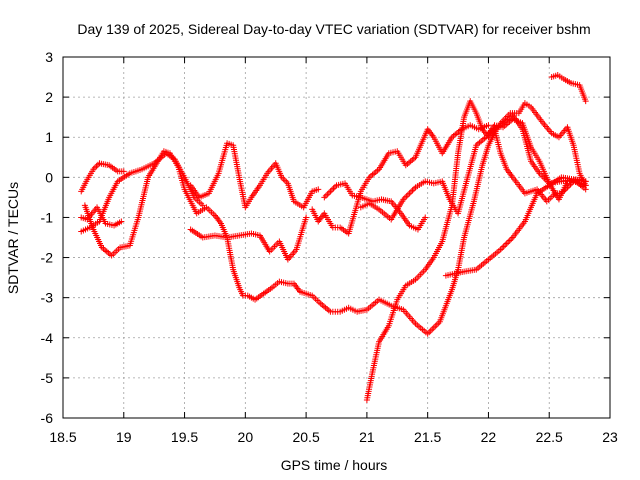 The width and height of the screenshot is (640, 480). I want to click on y-tick-label: 1, so click(49, 137).